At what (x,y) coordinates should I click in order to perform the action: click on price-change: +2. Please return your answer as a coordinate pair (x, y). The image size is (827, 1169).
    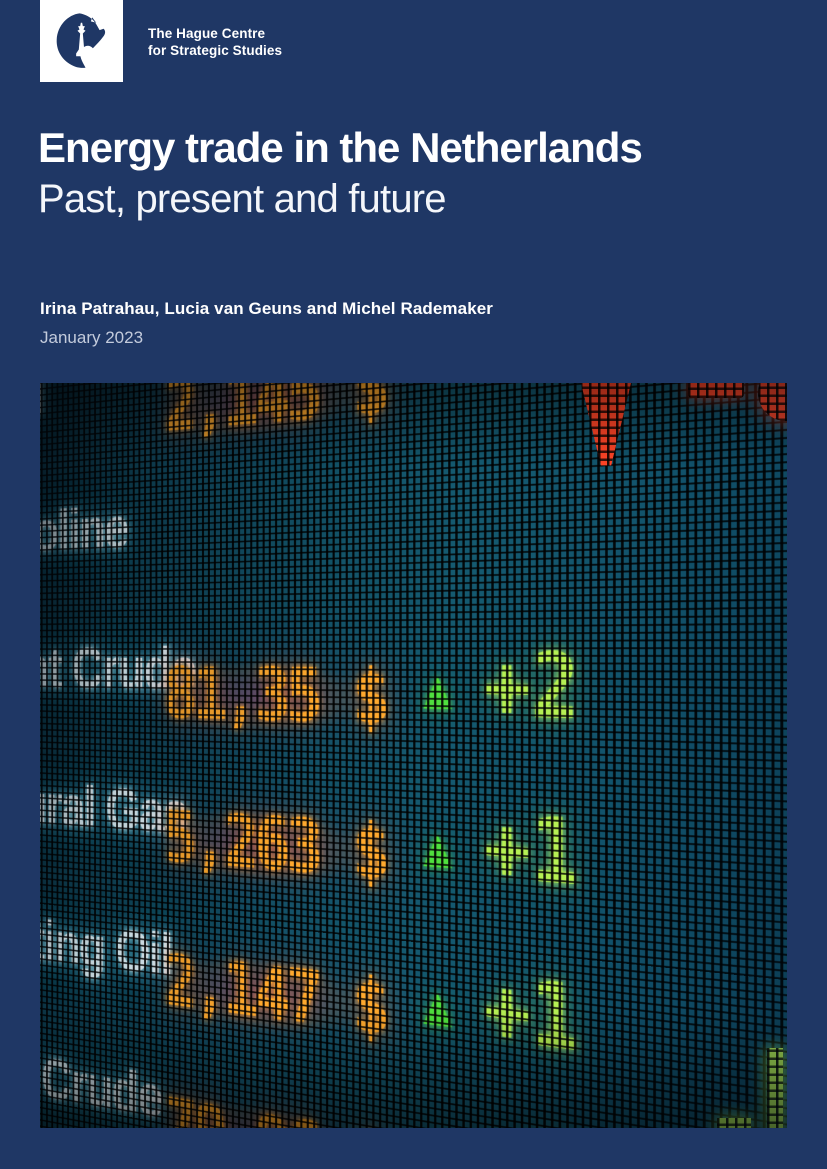
    Looking at the image, I should click on (531, 687).